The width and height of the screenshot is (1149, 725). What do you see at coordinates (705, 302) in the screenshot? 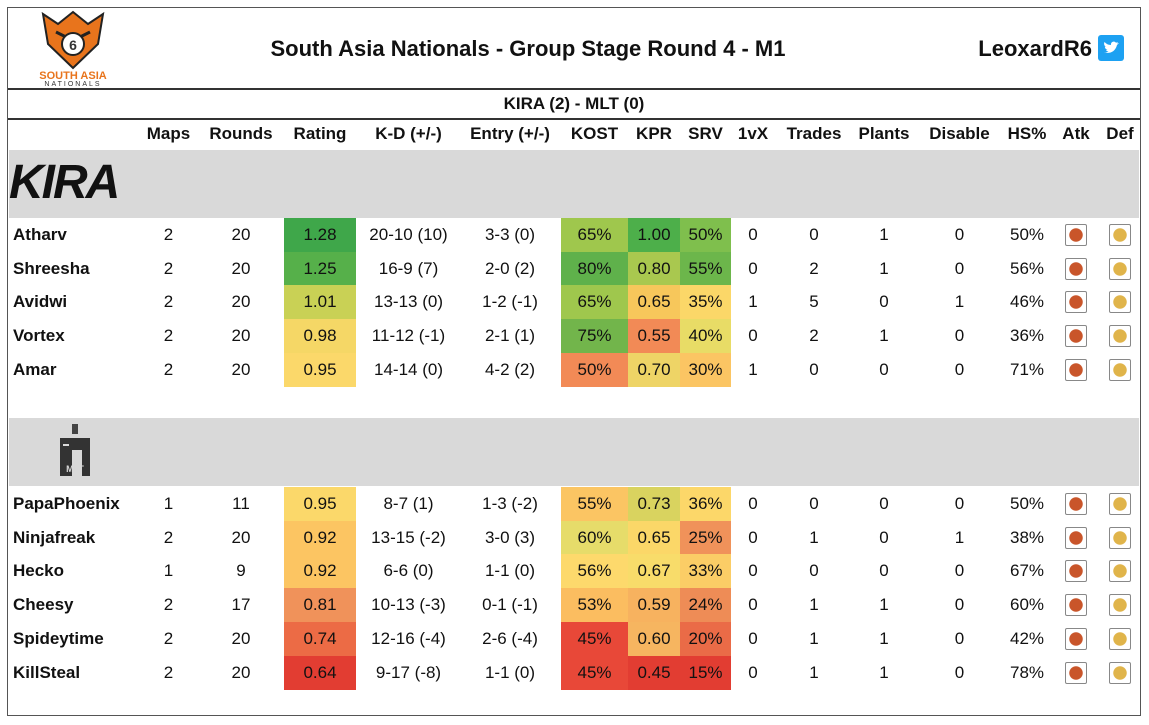
I see `cell-srv: 35%` at bounding box center [705, 302].